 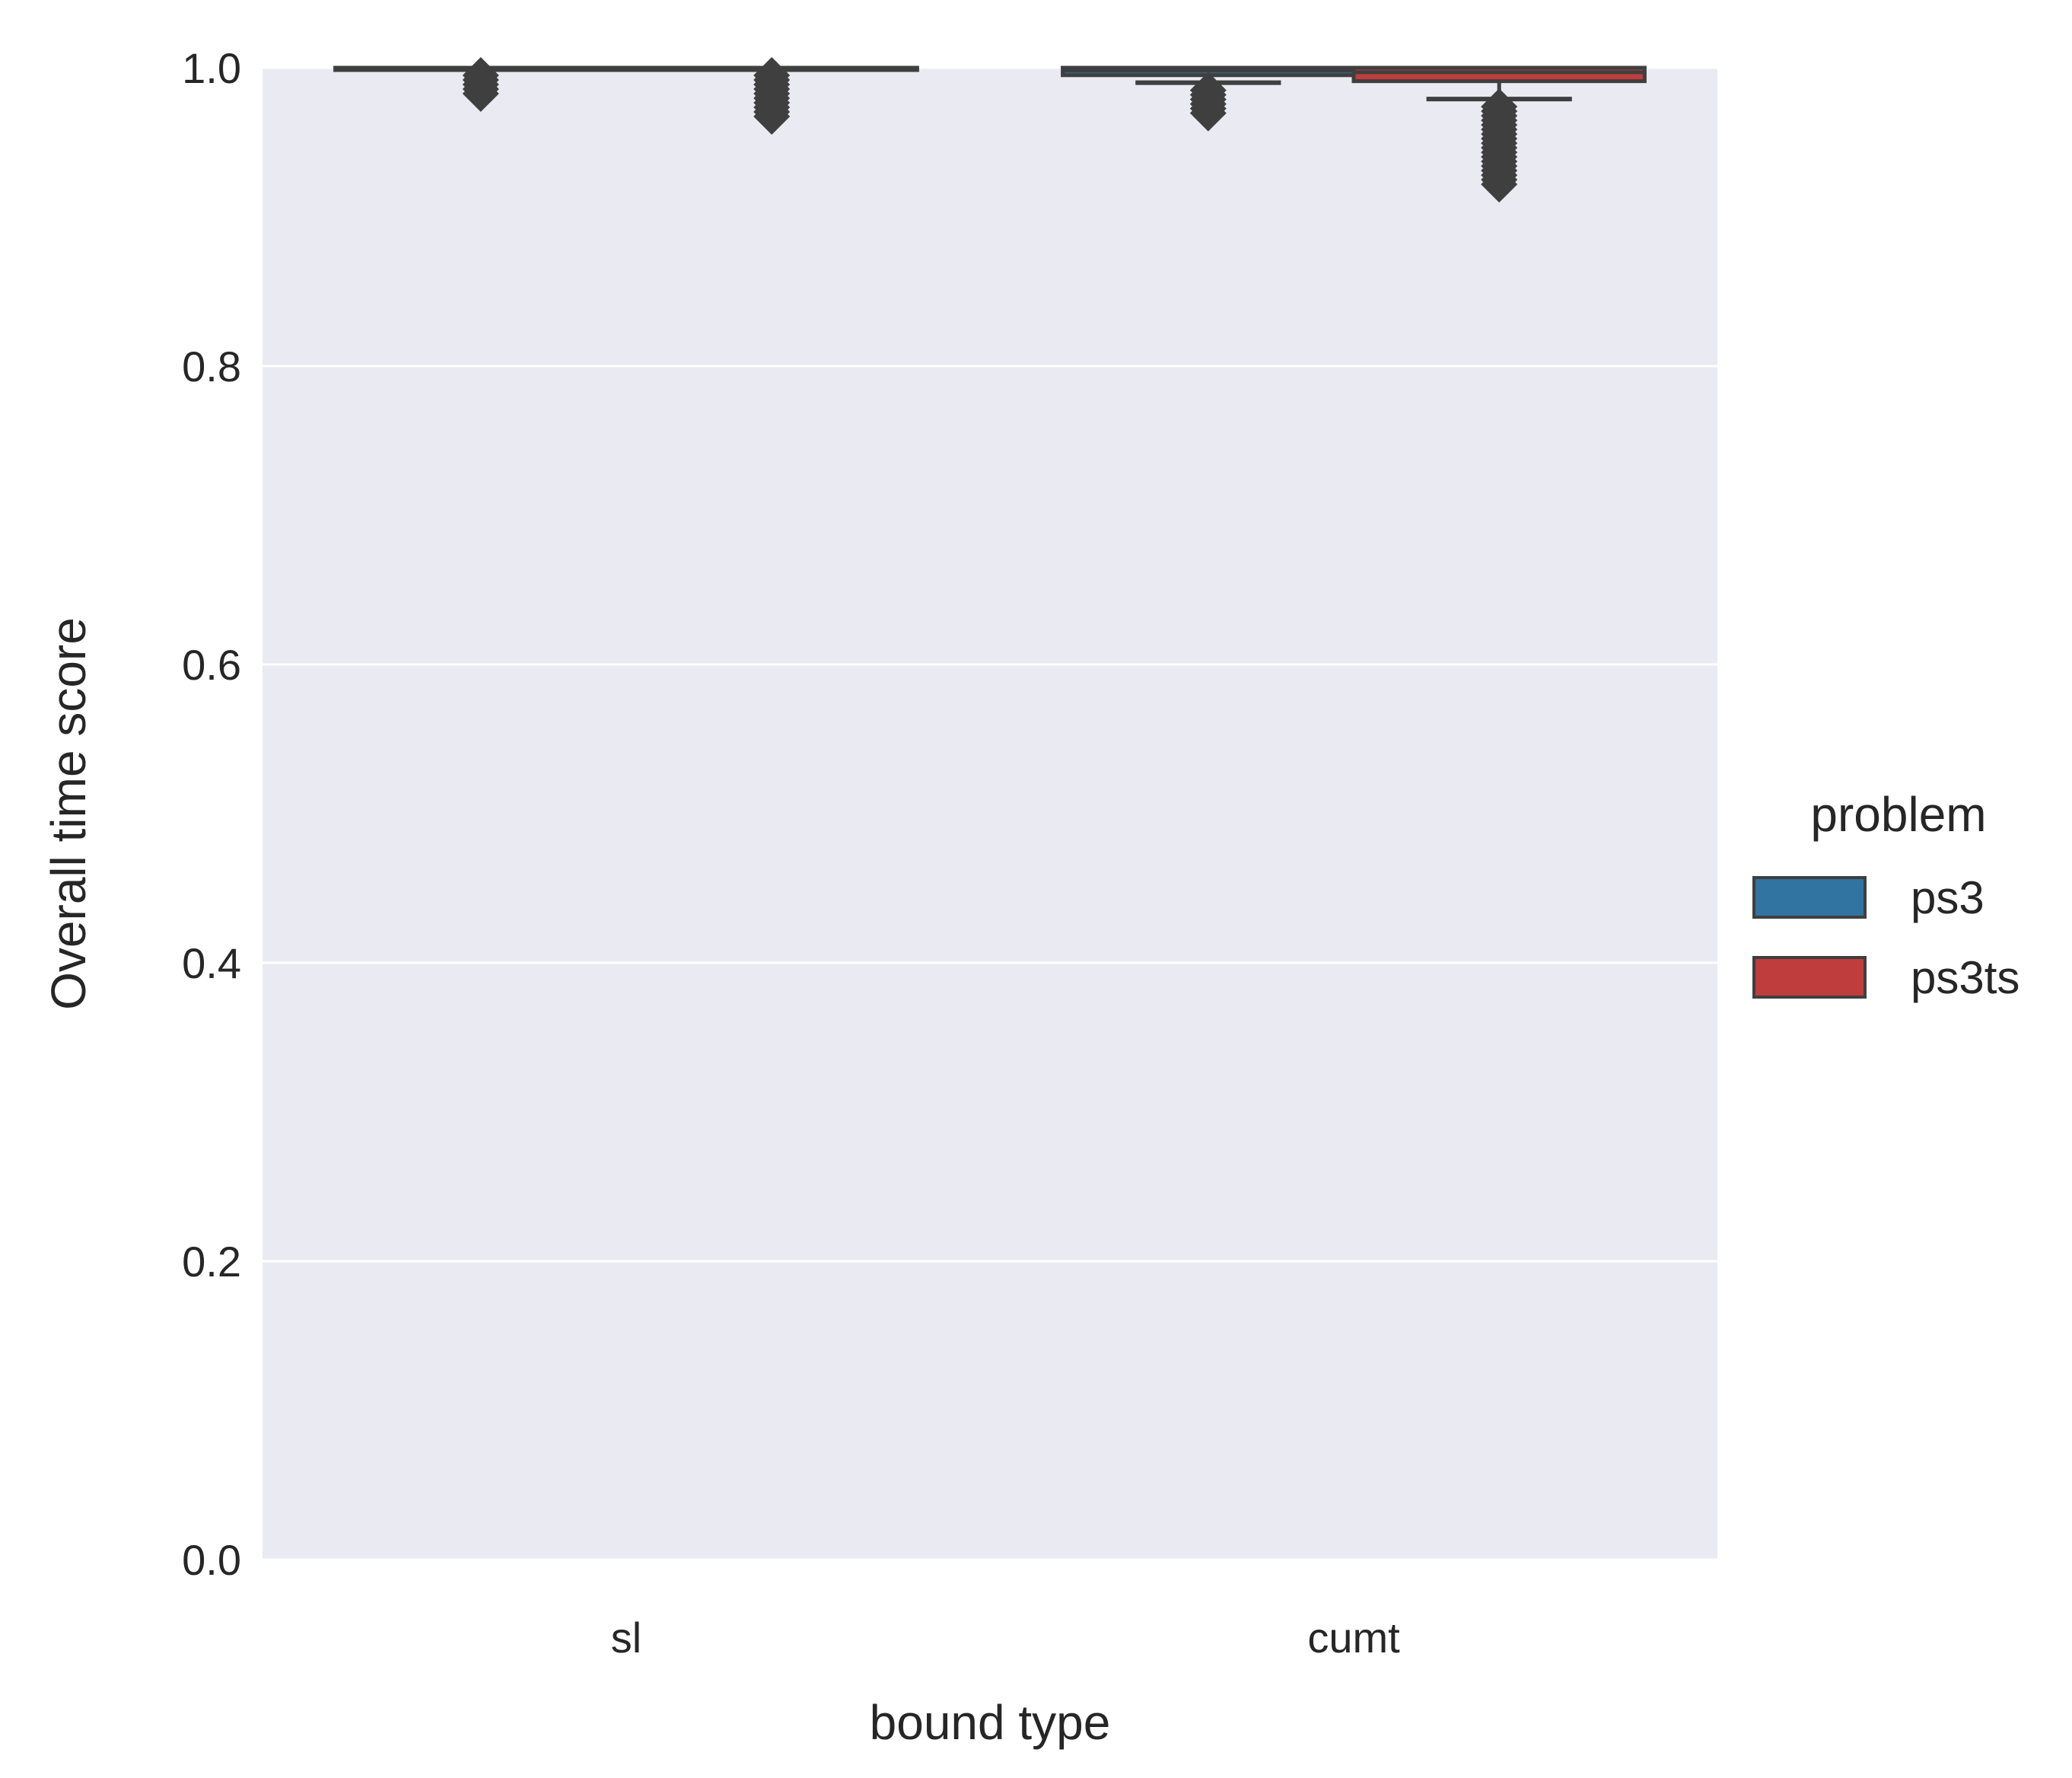 What do you see at coordinates (1948, 897) in the screenshot?
I see `legend-label-ps3: ps3` at bounding box center [1948, 897].